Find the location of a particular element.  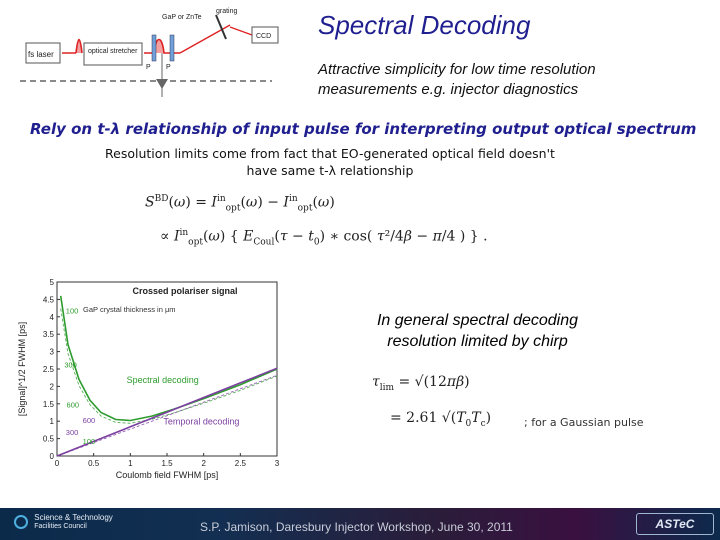

ccd-box is located at coordinates (265, 35).